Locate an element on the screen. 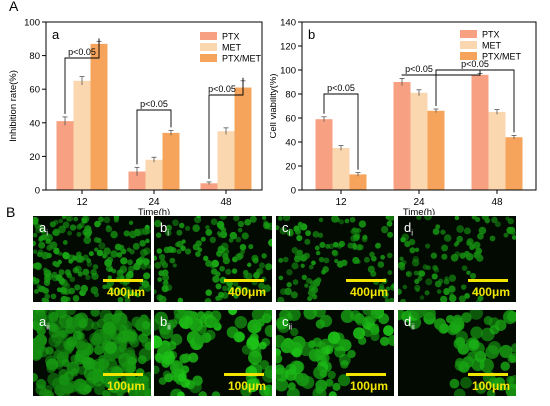 Image resolution: width=550 pixels, height=406 pixels. micrograph-ai: ai 400μm is located at coordinates (92, 259).